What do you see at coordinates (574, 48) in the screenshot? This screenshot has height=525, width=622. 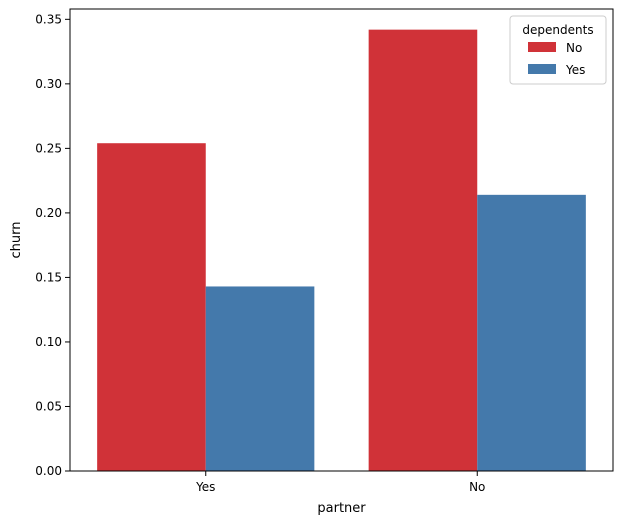 I see `legend-label-no: No` at bounding box center [574, 48].